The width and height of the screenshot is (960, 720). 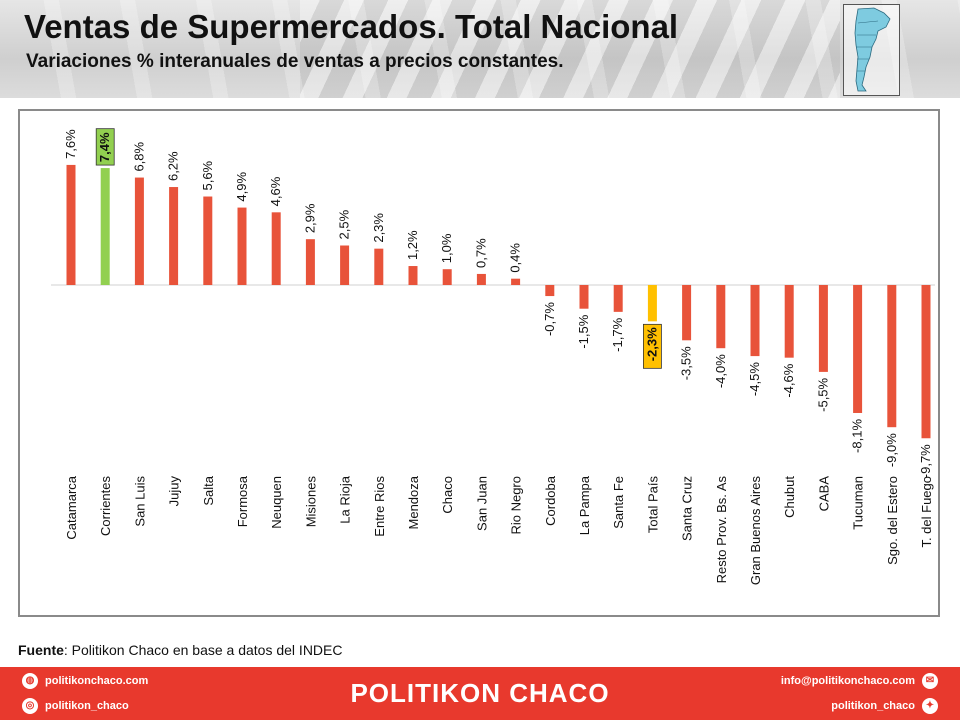 I want to click on mail-icon: ✉, so click(x=930, y=681).